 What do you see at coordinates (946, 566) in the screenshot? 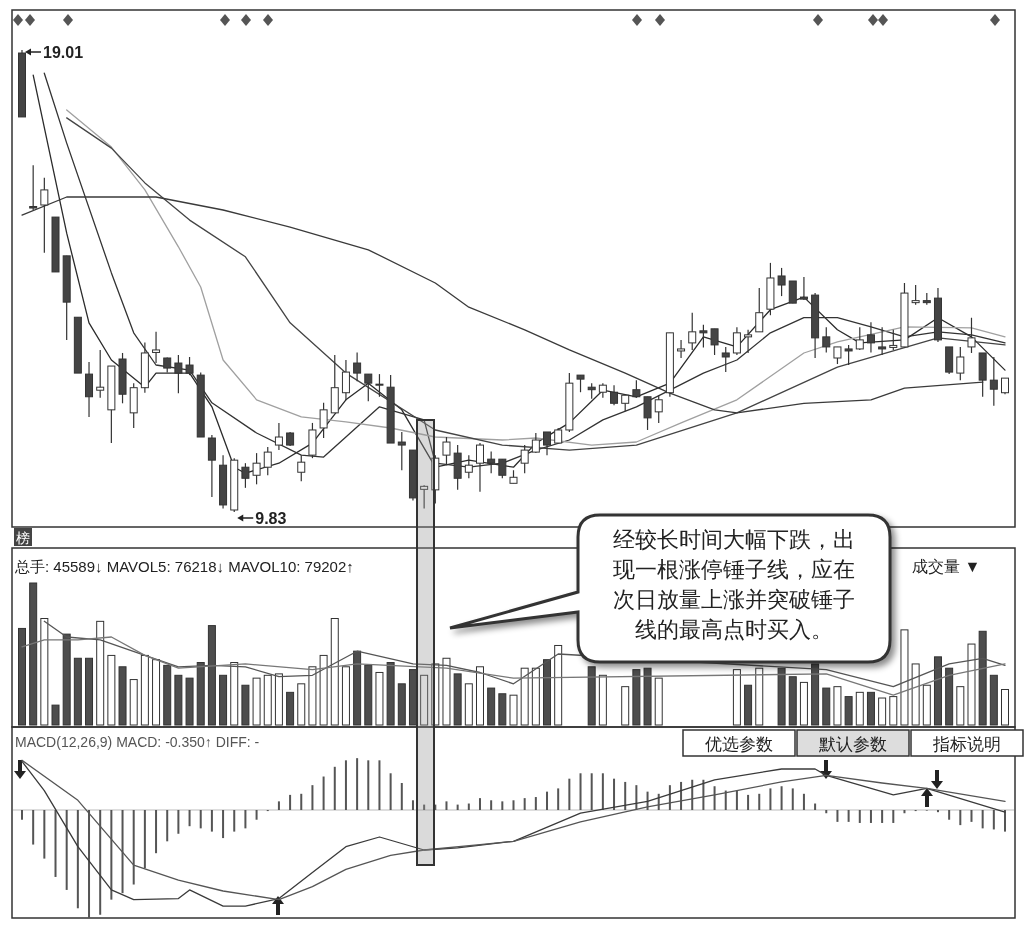
I see `text: 成交量 ▼` at bounding box center [946, 566].